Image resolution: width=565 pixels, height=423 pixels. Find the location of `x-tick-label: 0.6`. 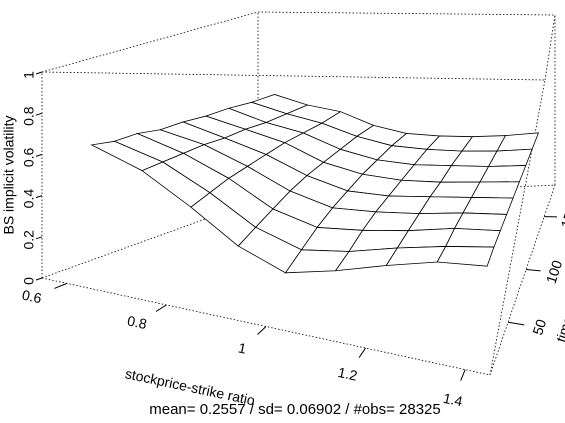

x-tick-label: 0.6 is located at coordinates (32, 297).